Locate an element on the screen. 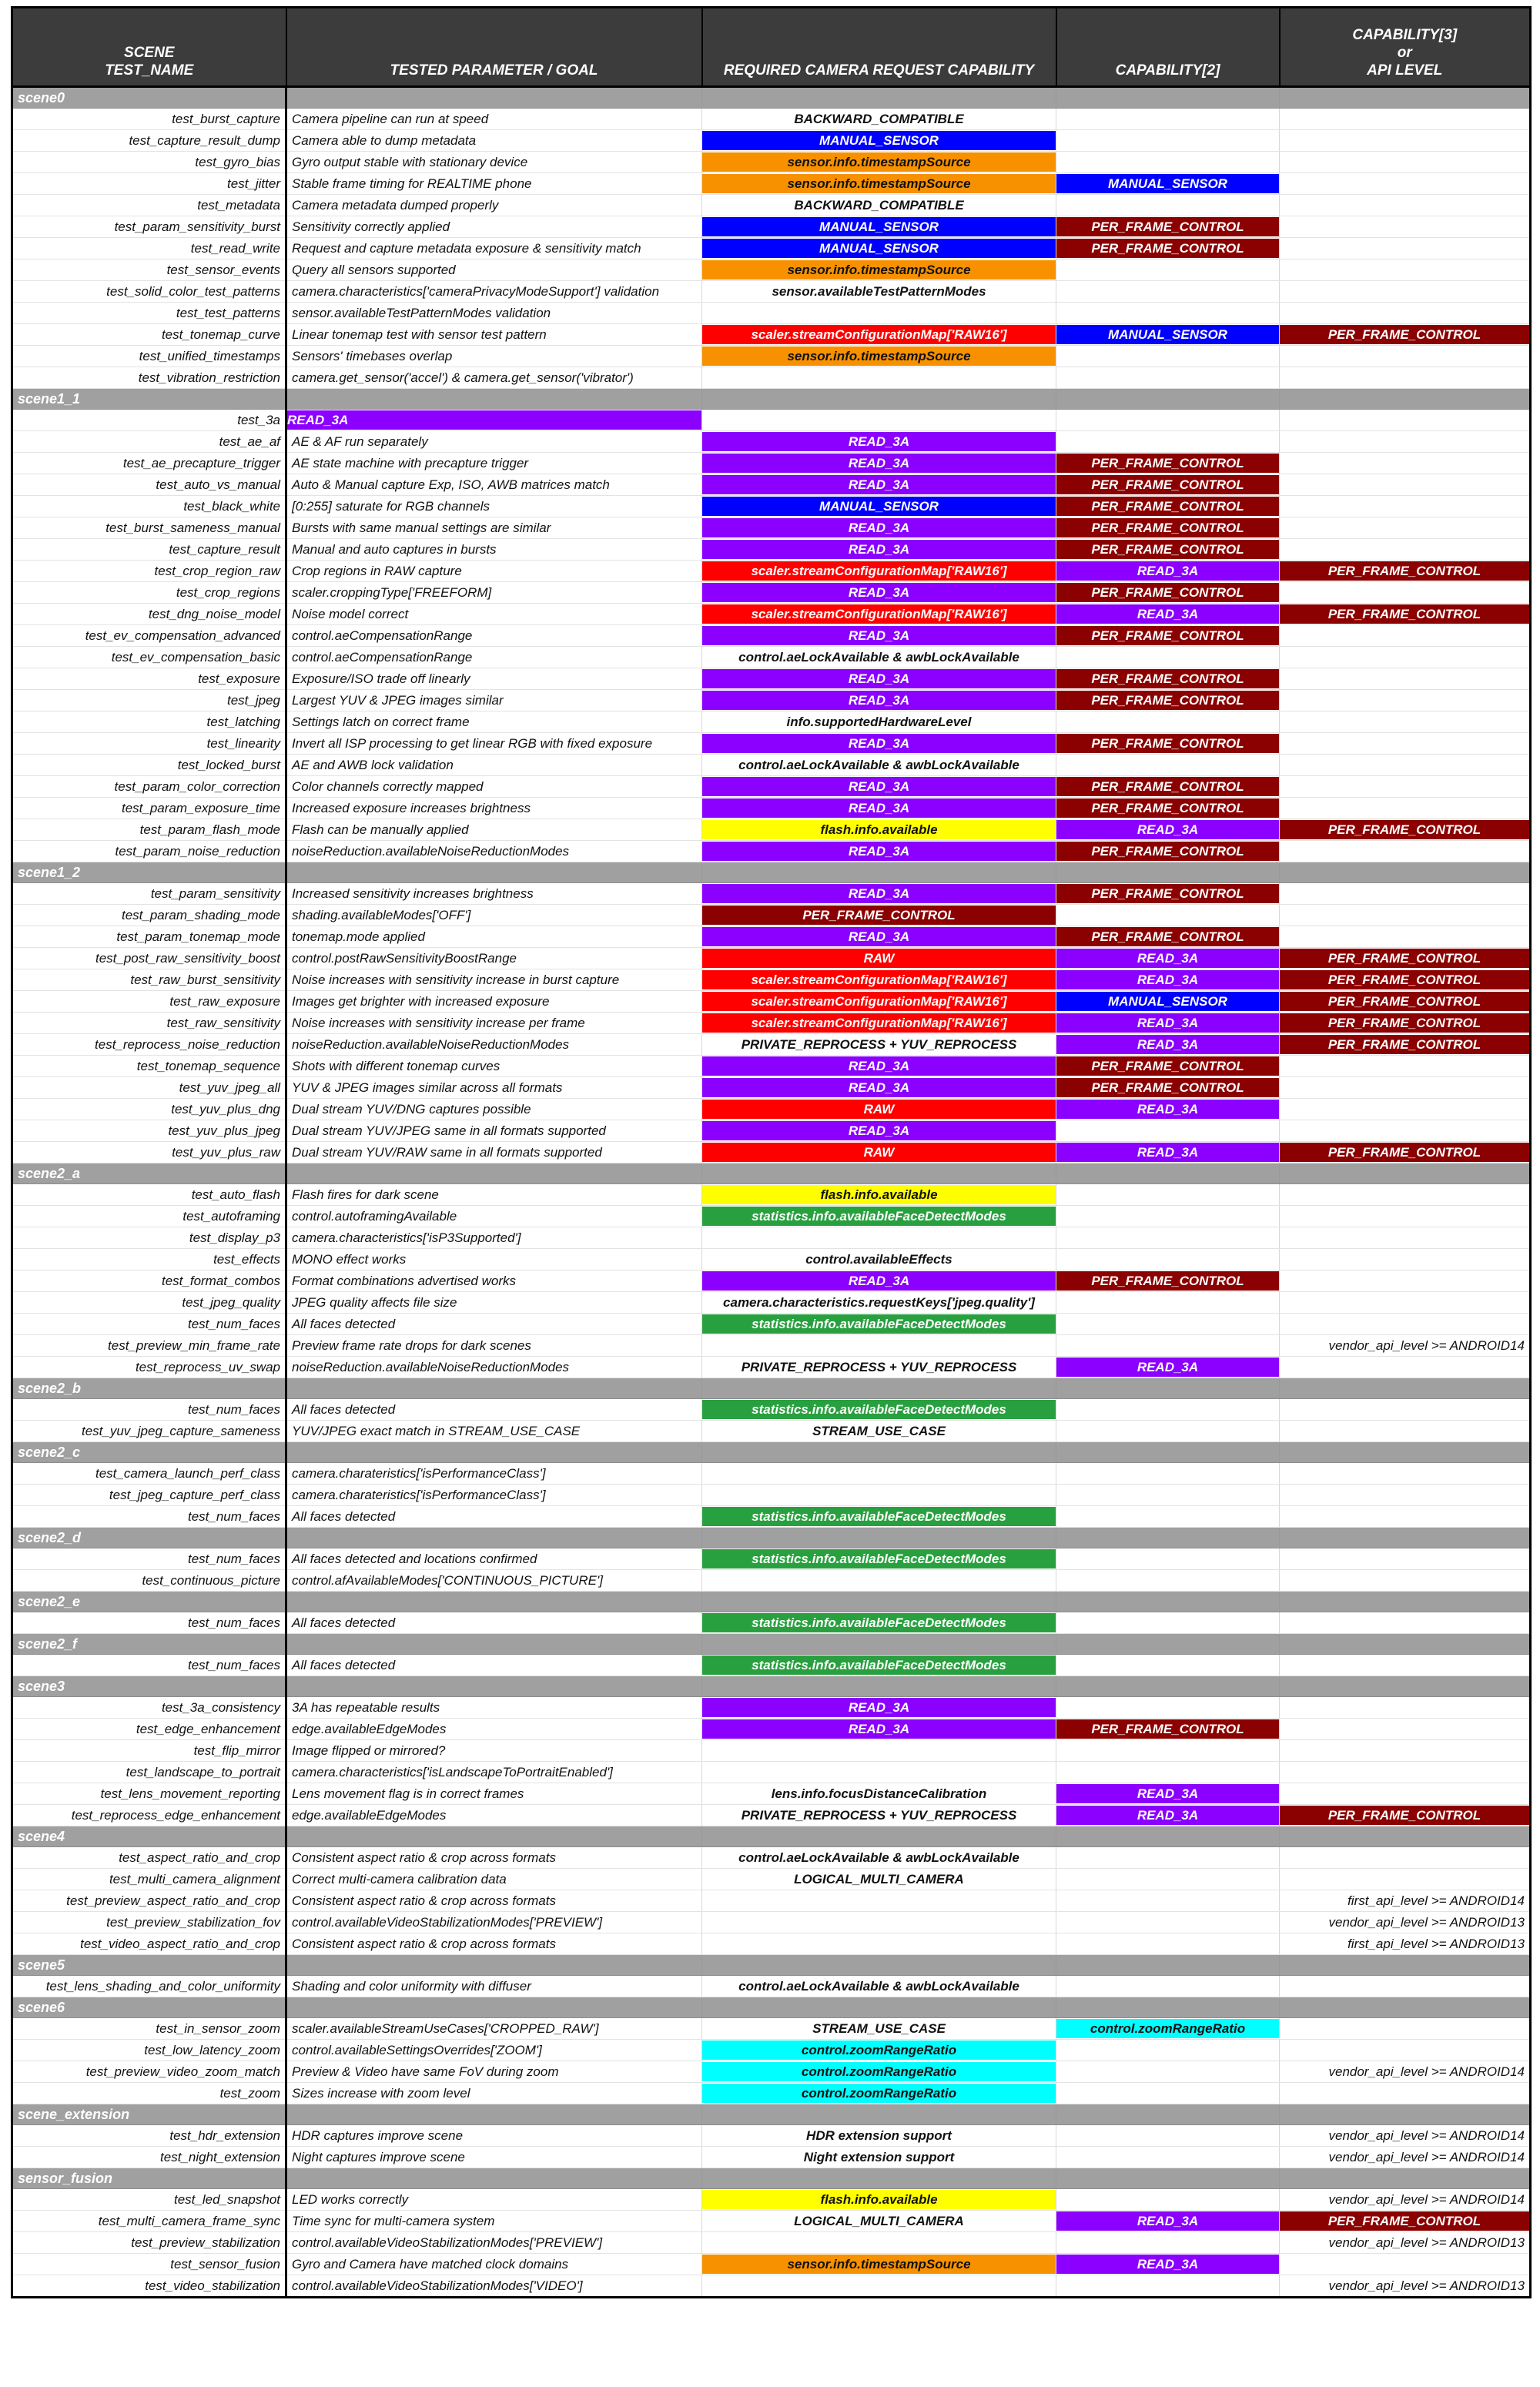  cell-test-name: test_reprocess_noise_reduction is located at coordinates (149, 1044).